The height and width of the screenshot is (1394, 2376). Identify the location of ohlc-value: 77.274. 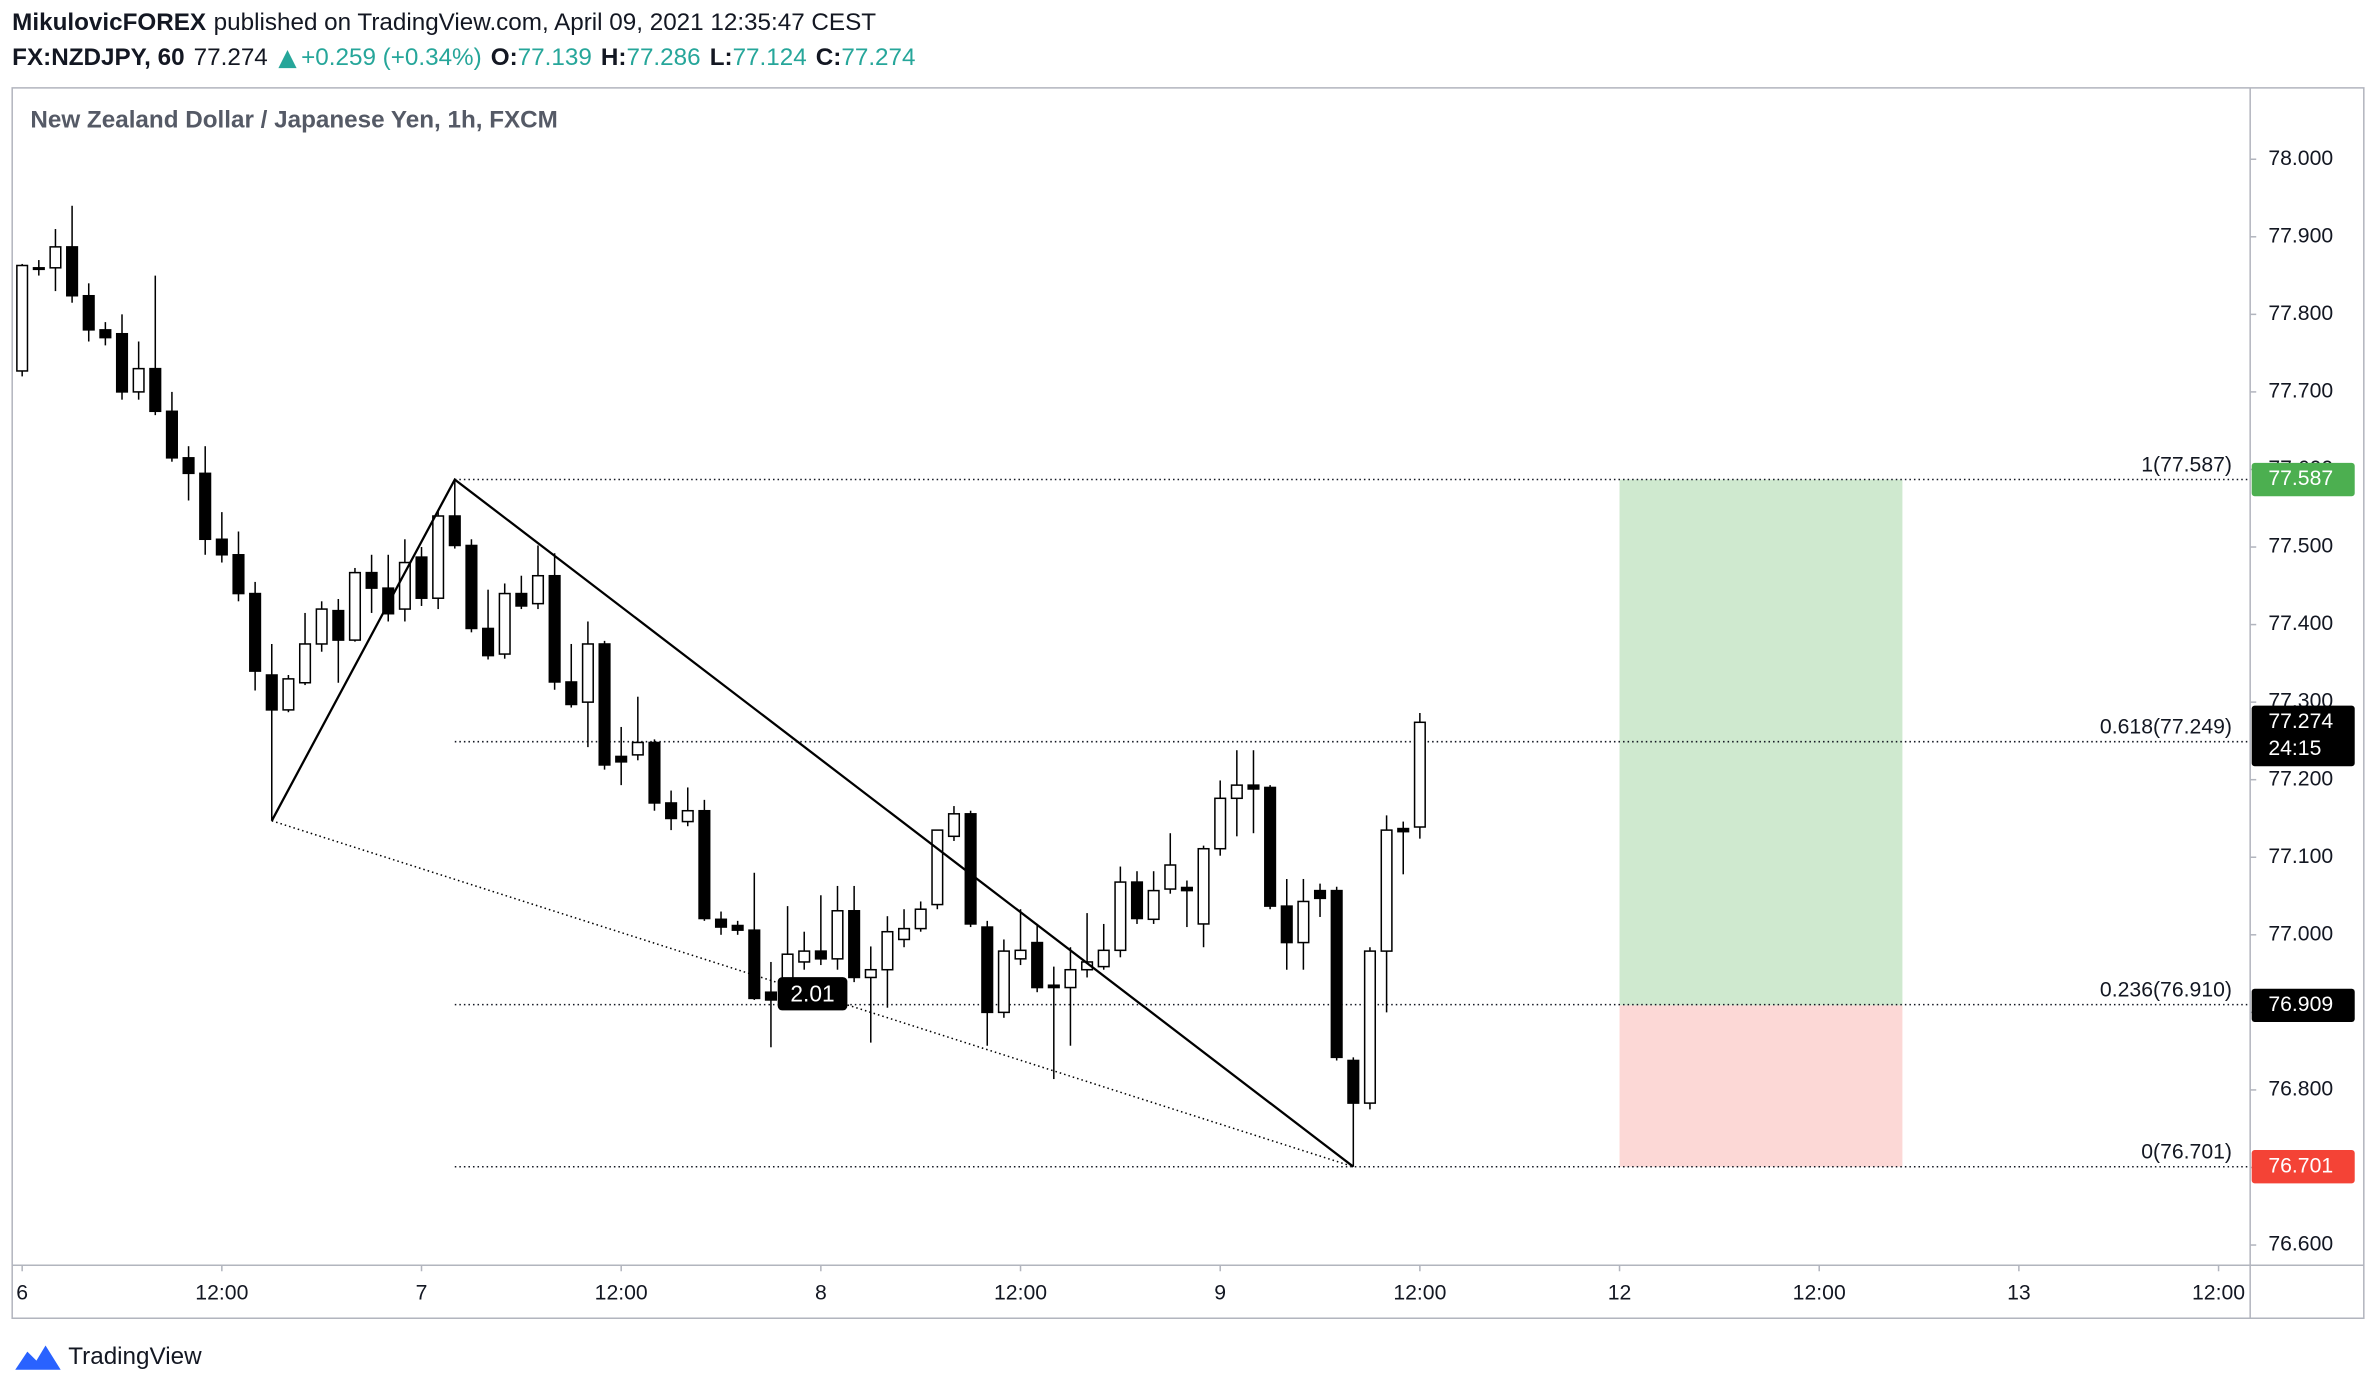
(878, 57).